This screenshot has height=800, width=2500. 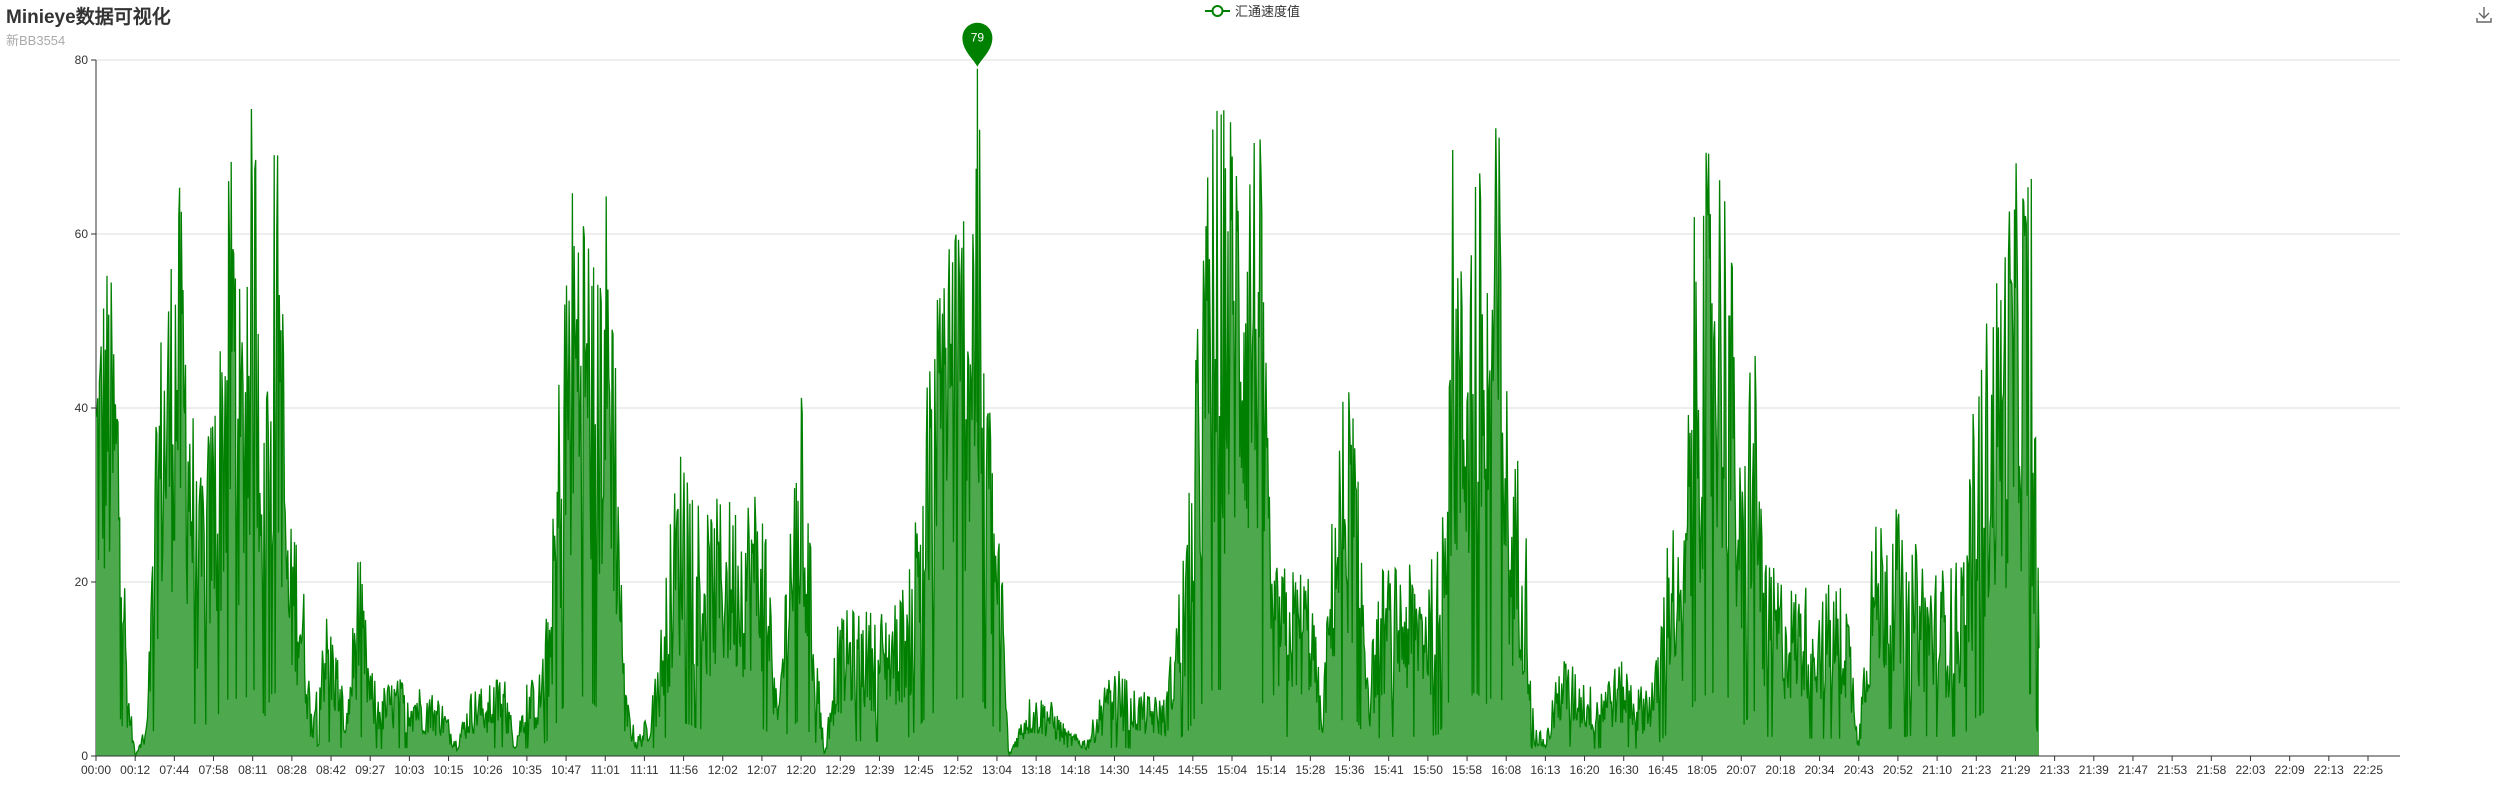 I want to click on x-tick-label: 13:04, so click(x=997, y=770).